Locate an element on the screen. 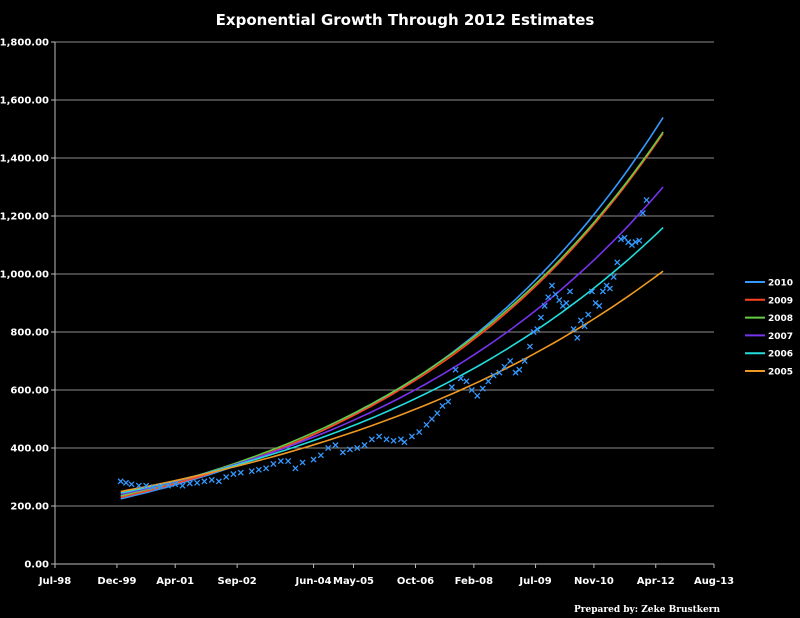 Image resolution: width=800 pixels, height=618 pixels. x-tick-label: May-05 is located at coordinates (353, 581).